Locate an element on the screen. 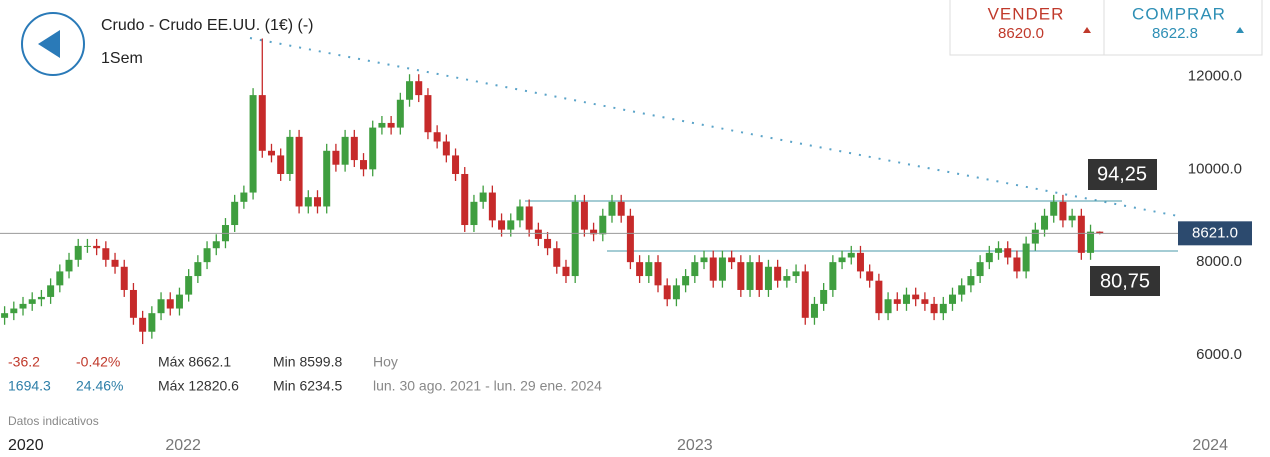  x-tick-label: 2020 is located at coordinates (26, 445).